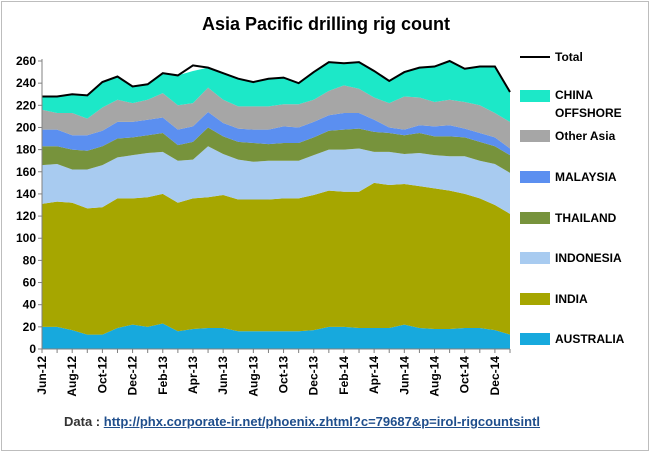  Describe the element at coordinates (163, 375) in the screenshot. I see `x-tick-label: Feb-13` at that location.